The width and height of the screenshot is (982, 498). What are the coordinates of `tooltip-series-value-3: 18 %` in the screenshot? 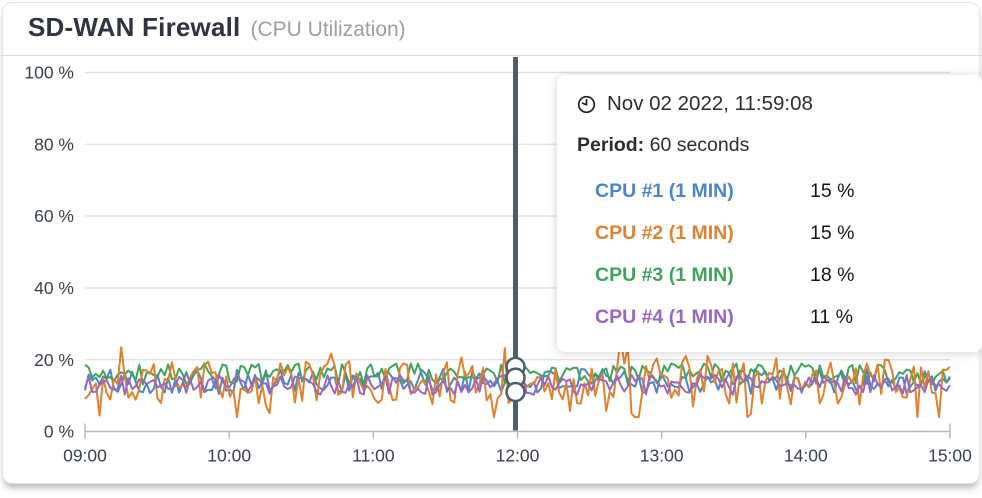 It's located at (832, 274).